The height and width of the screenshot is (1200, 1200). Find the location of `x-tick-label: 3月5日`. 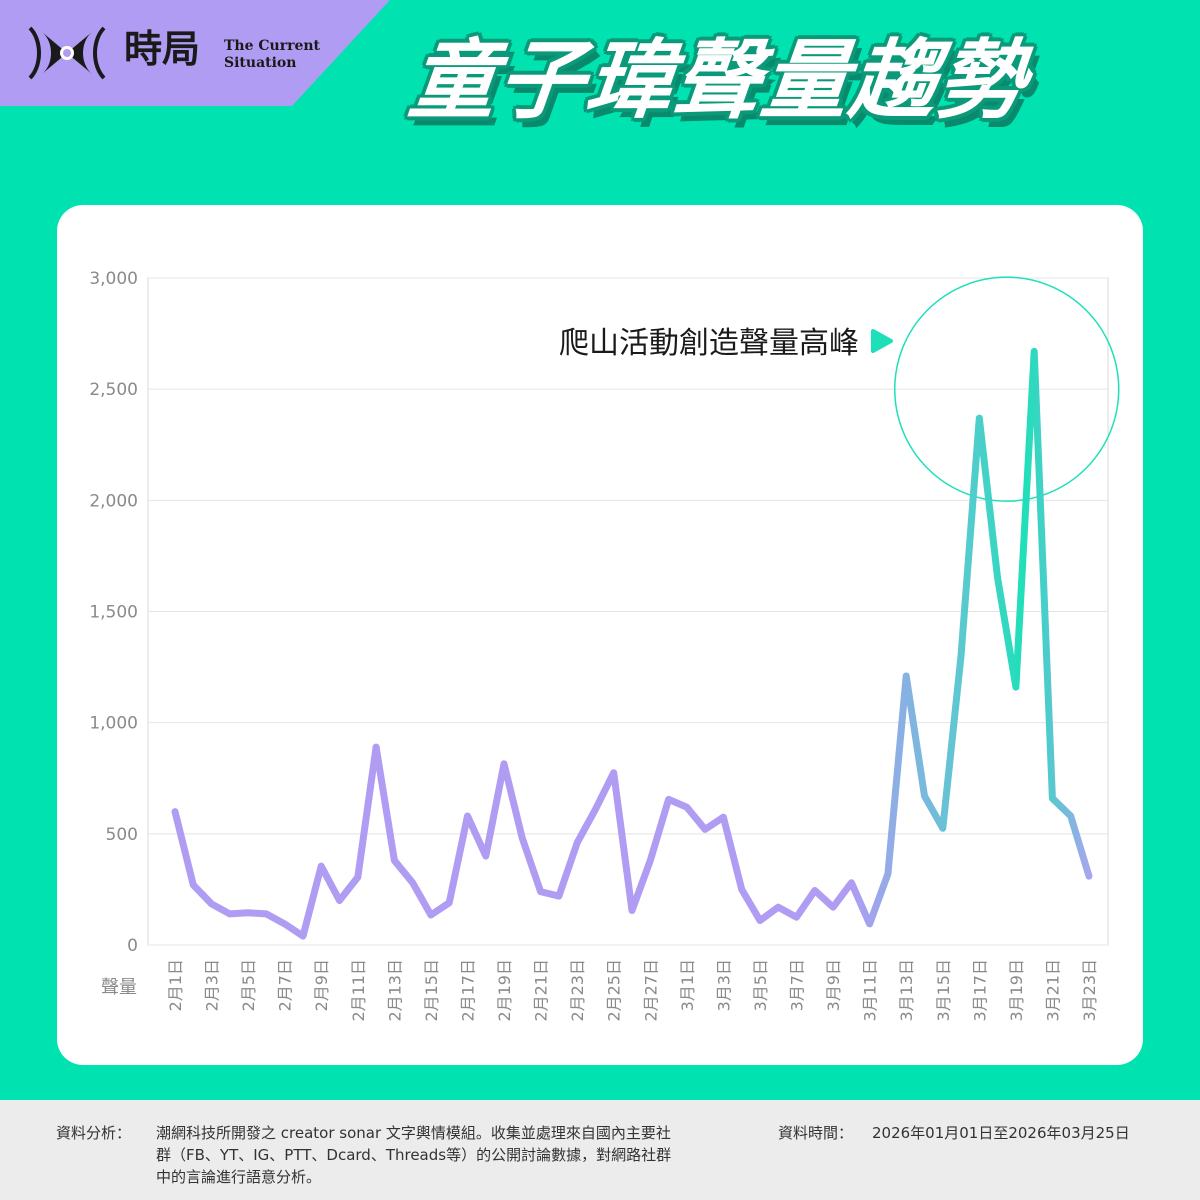

x-tick-label: 3月5日 is located at coordinates (760, 985).